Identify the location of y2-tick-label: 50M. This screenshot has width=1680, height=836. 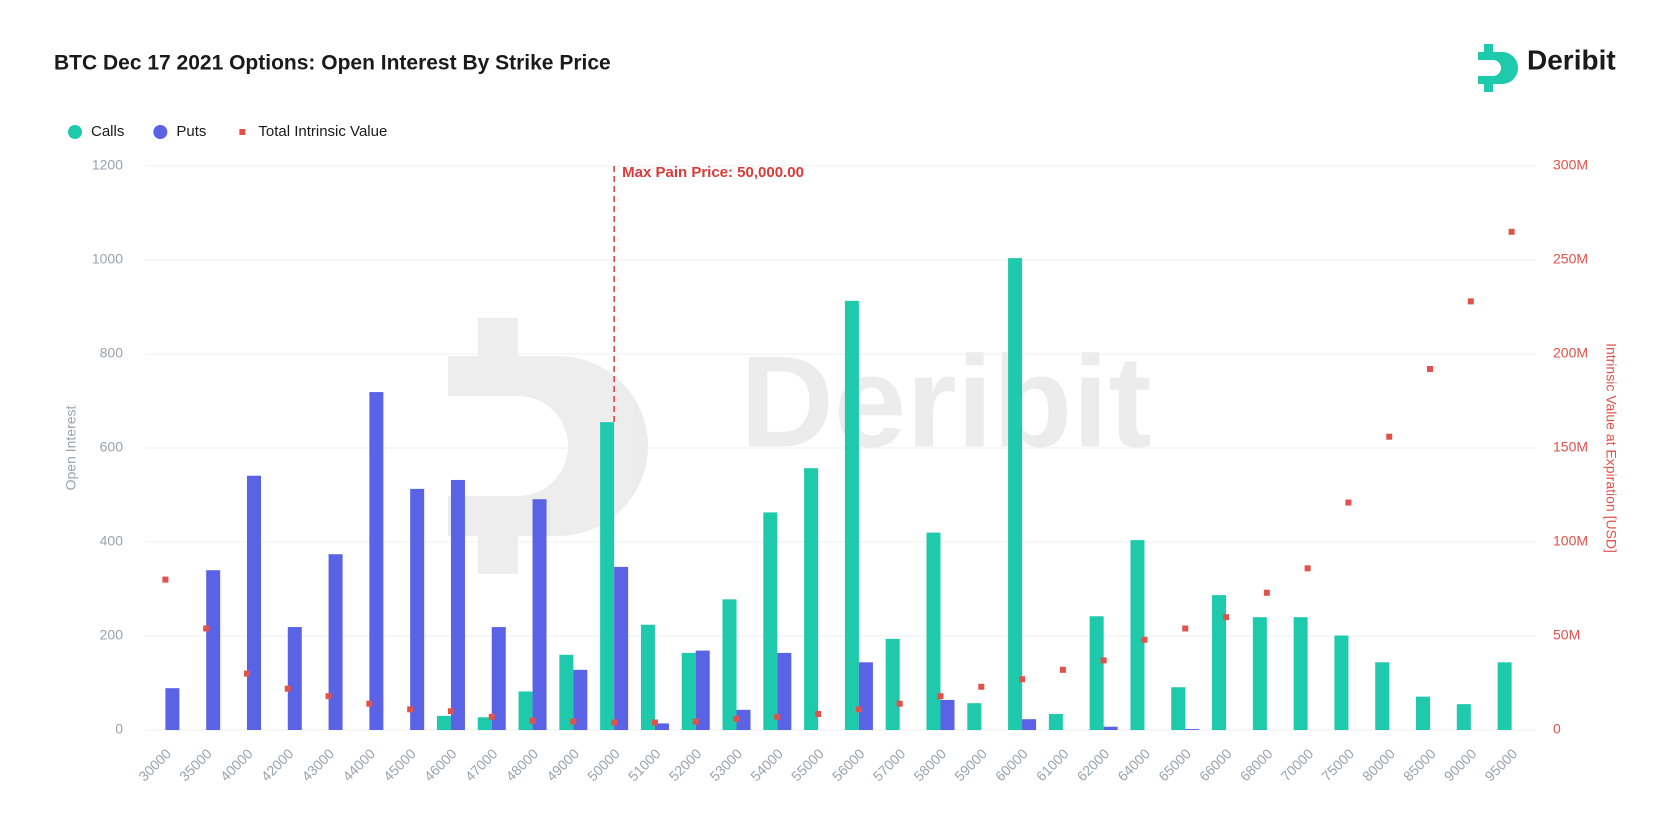
(1566, 635).